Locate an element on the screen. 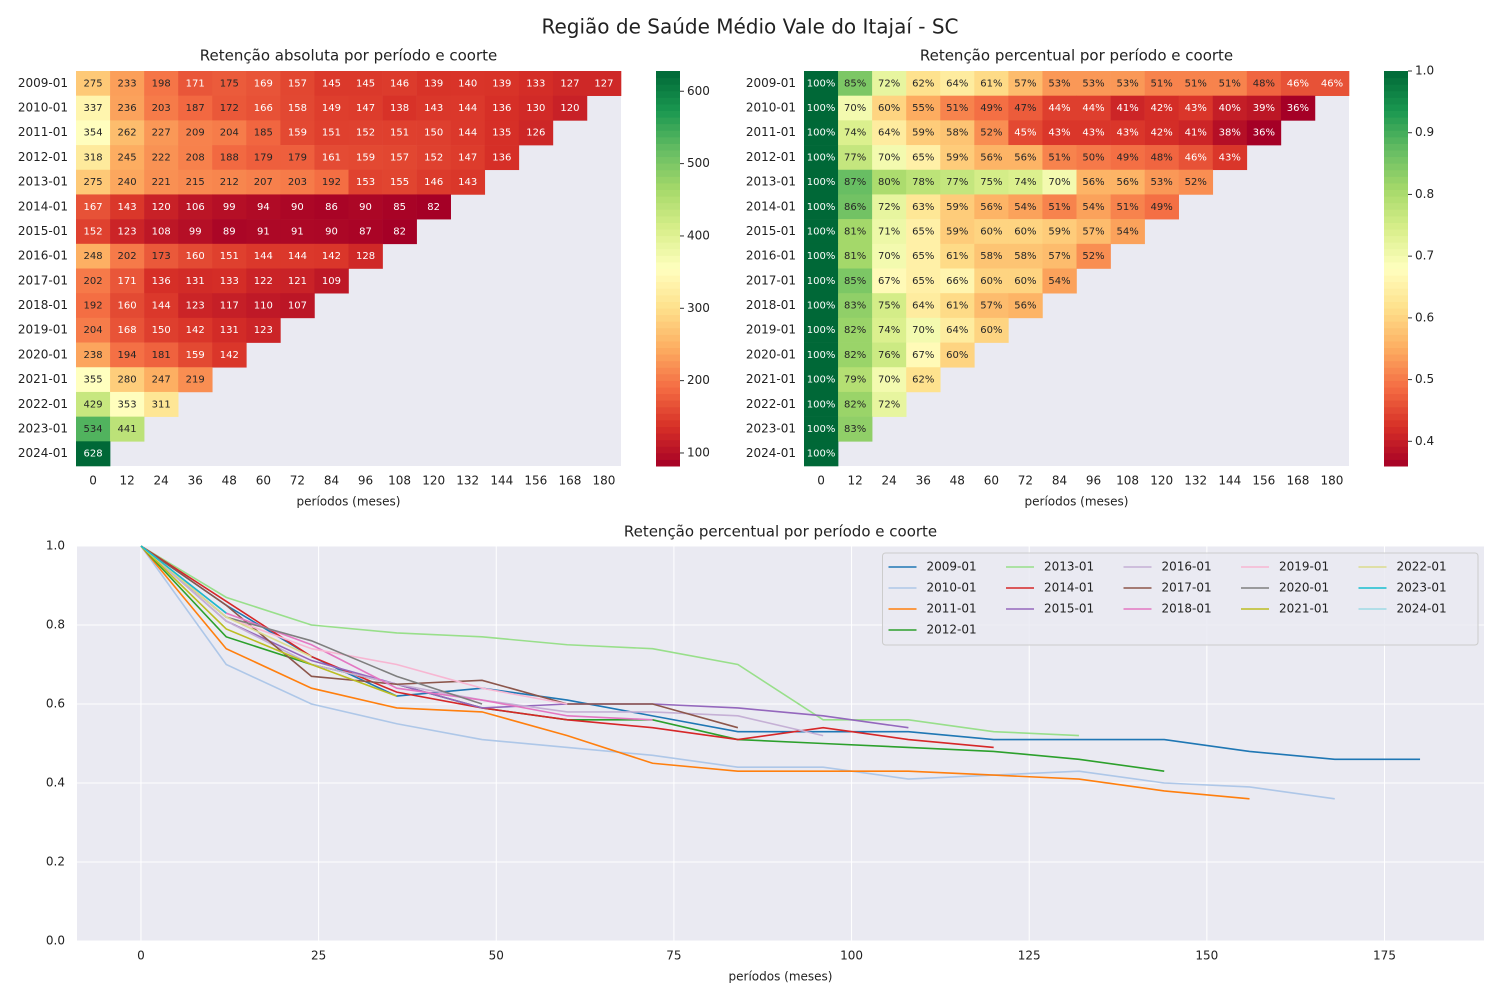 Image resolution: width=1500 pixels, height=1000 pixels. legend-label: 2017-01 is located at coordinates (1187, 588).